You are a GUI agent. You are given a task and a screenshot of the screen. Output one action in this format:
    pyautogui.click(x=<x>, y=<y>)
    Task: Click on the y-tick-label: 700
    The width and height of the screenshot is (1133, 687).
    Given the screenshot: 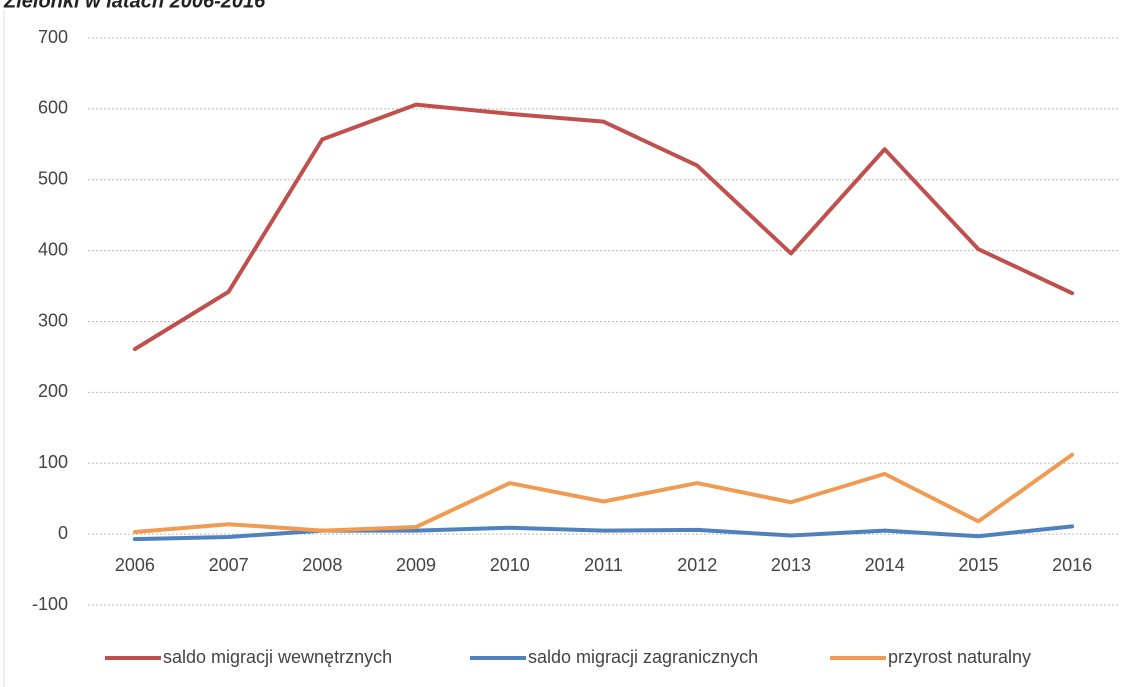 What is the action you would take?
    pyautogui.click(x=53, y=37)
    